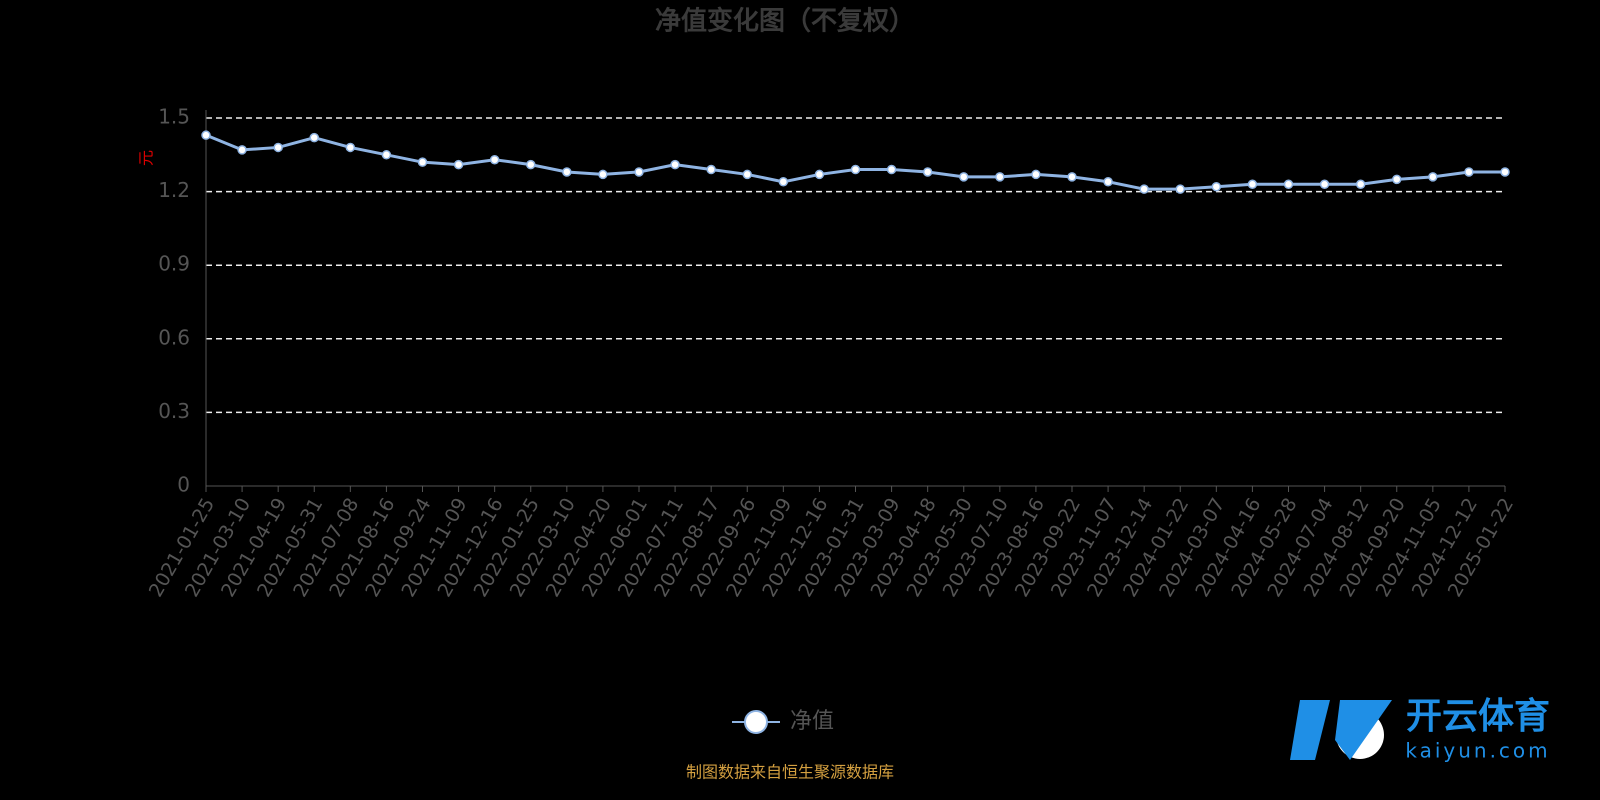 Image resolution: width=1600 pixels, height=800 pixels. Describe the element at coordinates (1341, 730) in the screenshot. I see `logo-k` at that location.